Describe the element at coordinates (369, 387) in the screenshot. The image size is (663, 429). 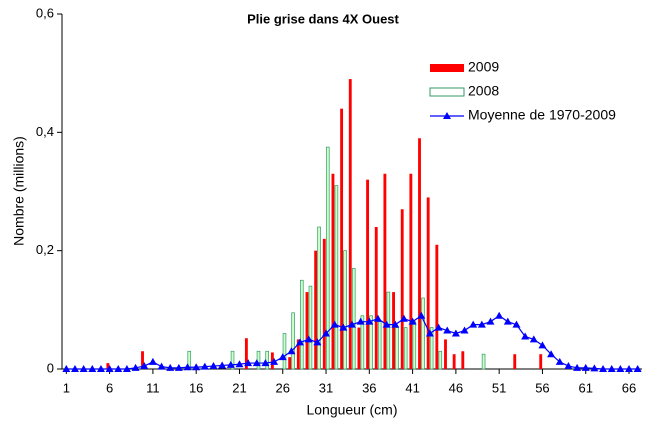
I see `x-tick-label: 36` at that location.